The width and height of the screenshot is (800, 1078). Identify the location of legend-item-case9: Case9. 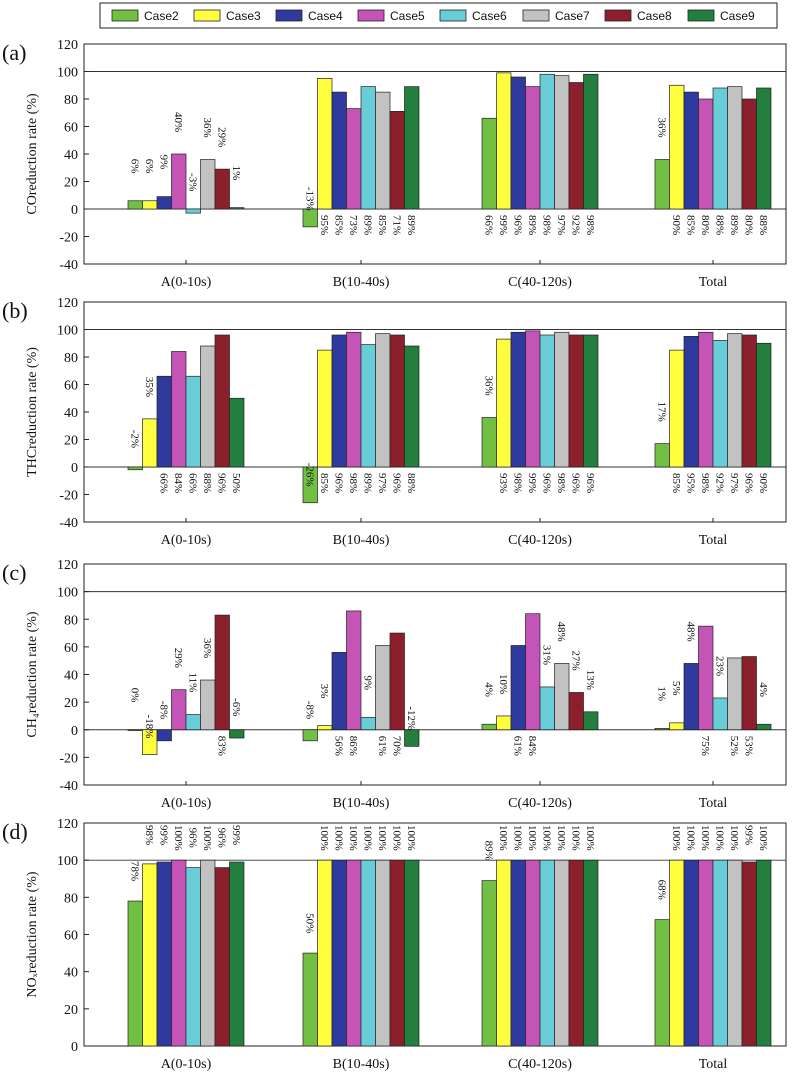
(721, 16).